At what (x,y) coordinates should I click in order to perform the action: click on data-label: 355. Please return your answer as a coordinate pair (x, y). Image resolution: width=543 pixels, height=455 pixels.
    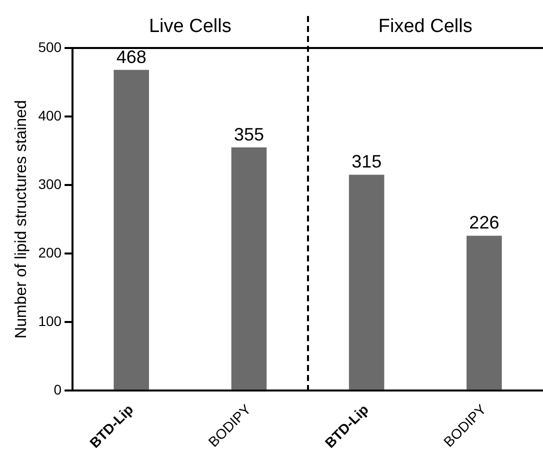
    Looking at the image, I should click on (249, 134).